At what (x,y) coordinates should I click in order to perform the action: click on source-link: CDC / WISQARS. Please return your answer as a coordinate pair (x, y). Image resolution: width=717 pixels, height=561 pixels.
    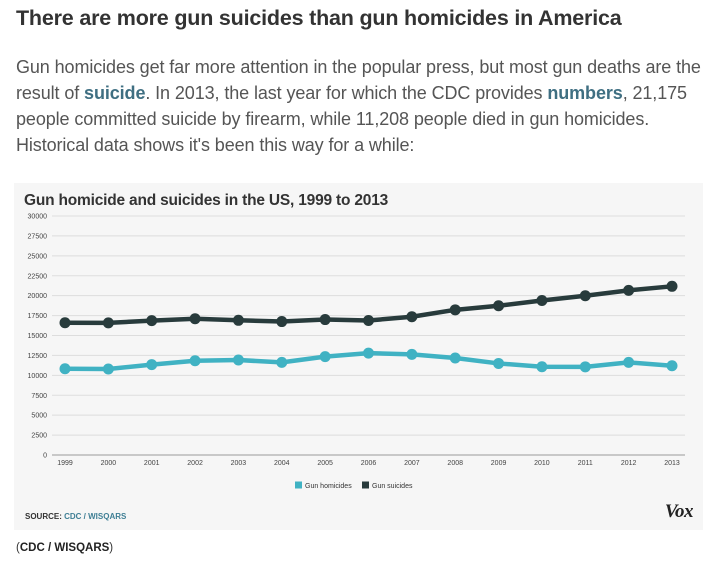
    Looking at the image, I should click on (95, 516).